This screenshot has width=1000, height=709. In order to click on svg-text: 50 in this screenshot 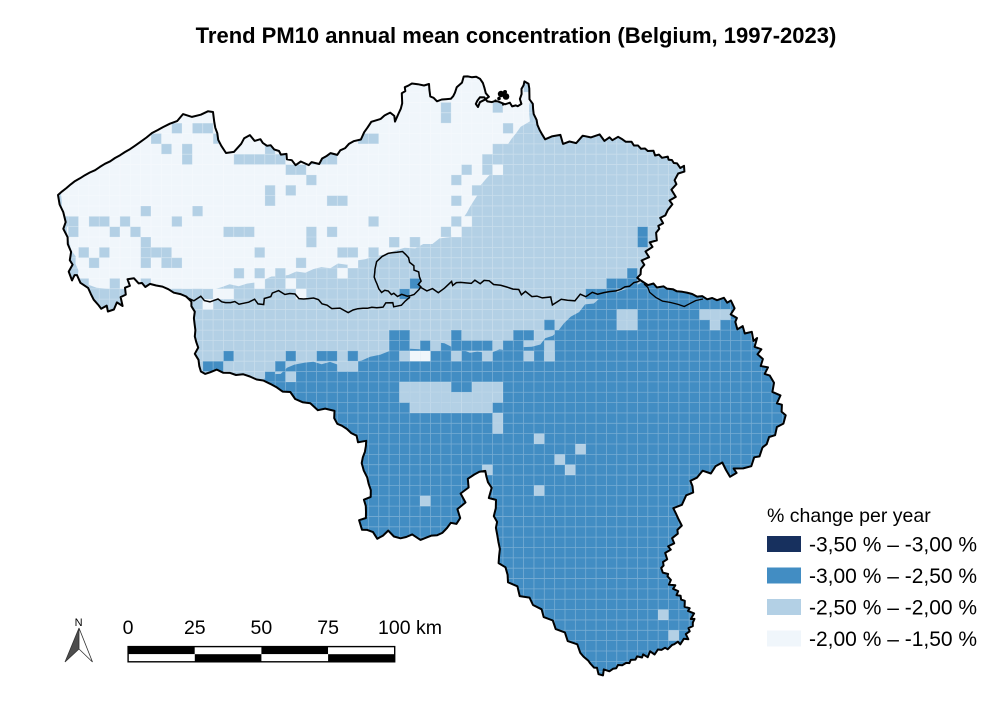, I will do `click(262, 628)`.